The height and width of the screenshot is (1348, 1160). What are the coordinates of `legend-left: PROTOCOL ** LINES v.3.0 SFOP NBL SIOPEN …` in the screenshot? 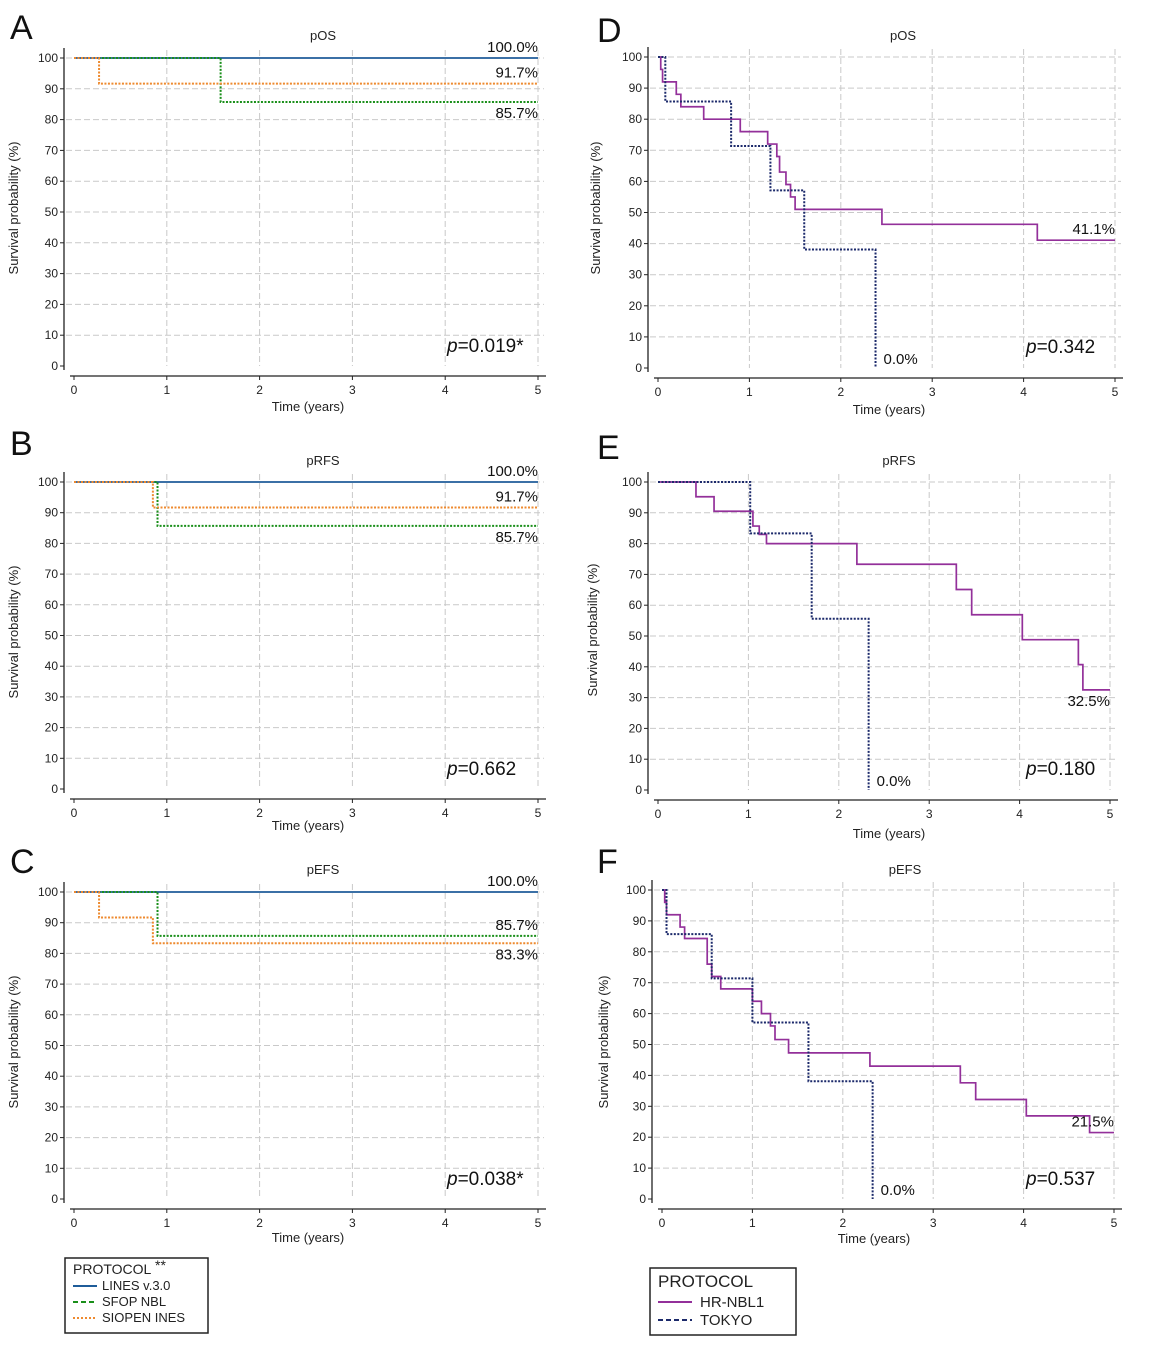 It's located at (136, 1295).